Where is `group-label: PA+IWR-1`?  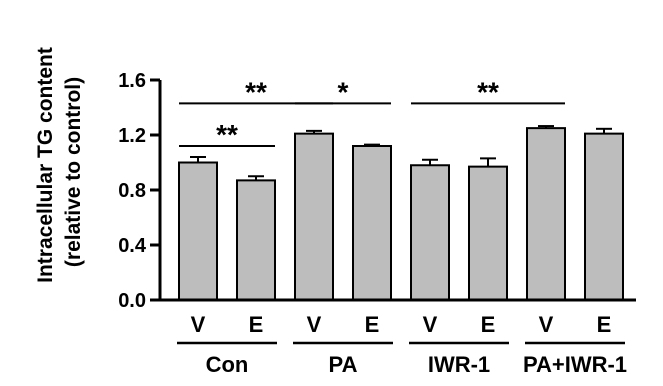
group-label: PA+IWR-1 is located at coordinates (575, 364).